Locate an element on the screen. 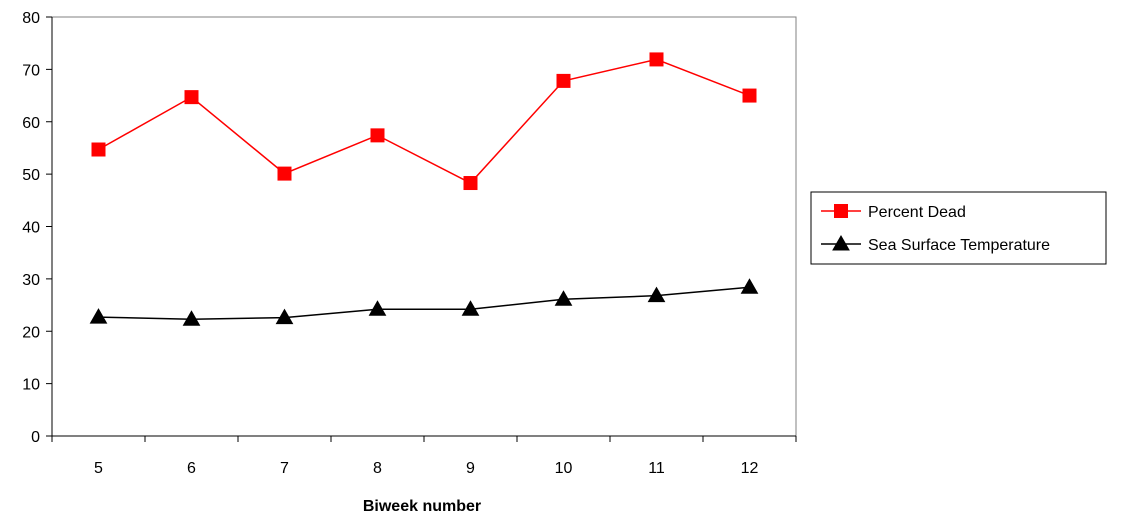 This screenshot has height=523, width=1125. y-tick-label: 80 is located at coordinates (31, 18).